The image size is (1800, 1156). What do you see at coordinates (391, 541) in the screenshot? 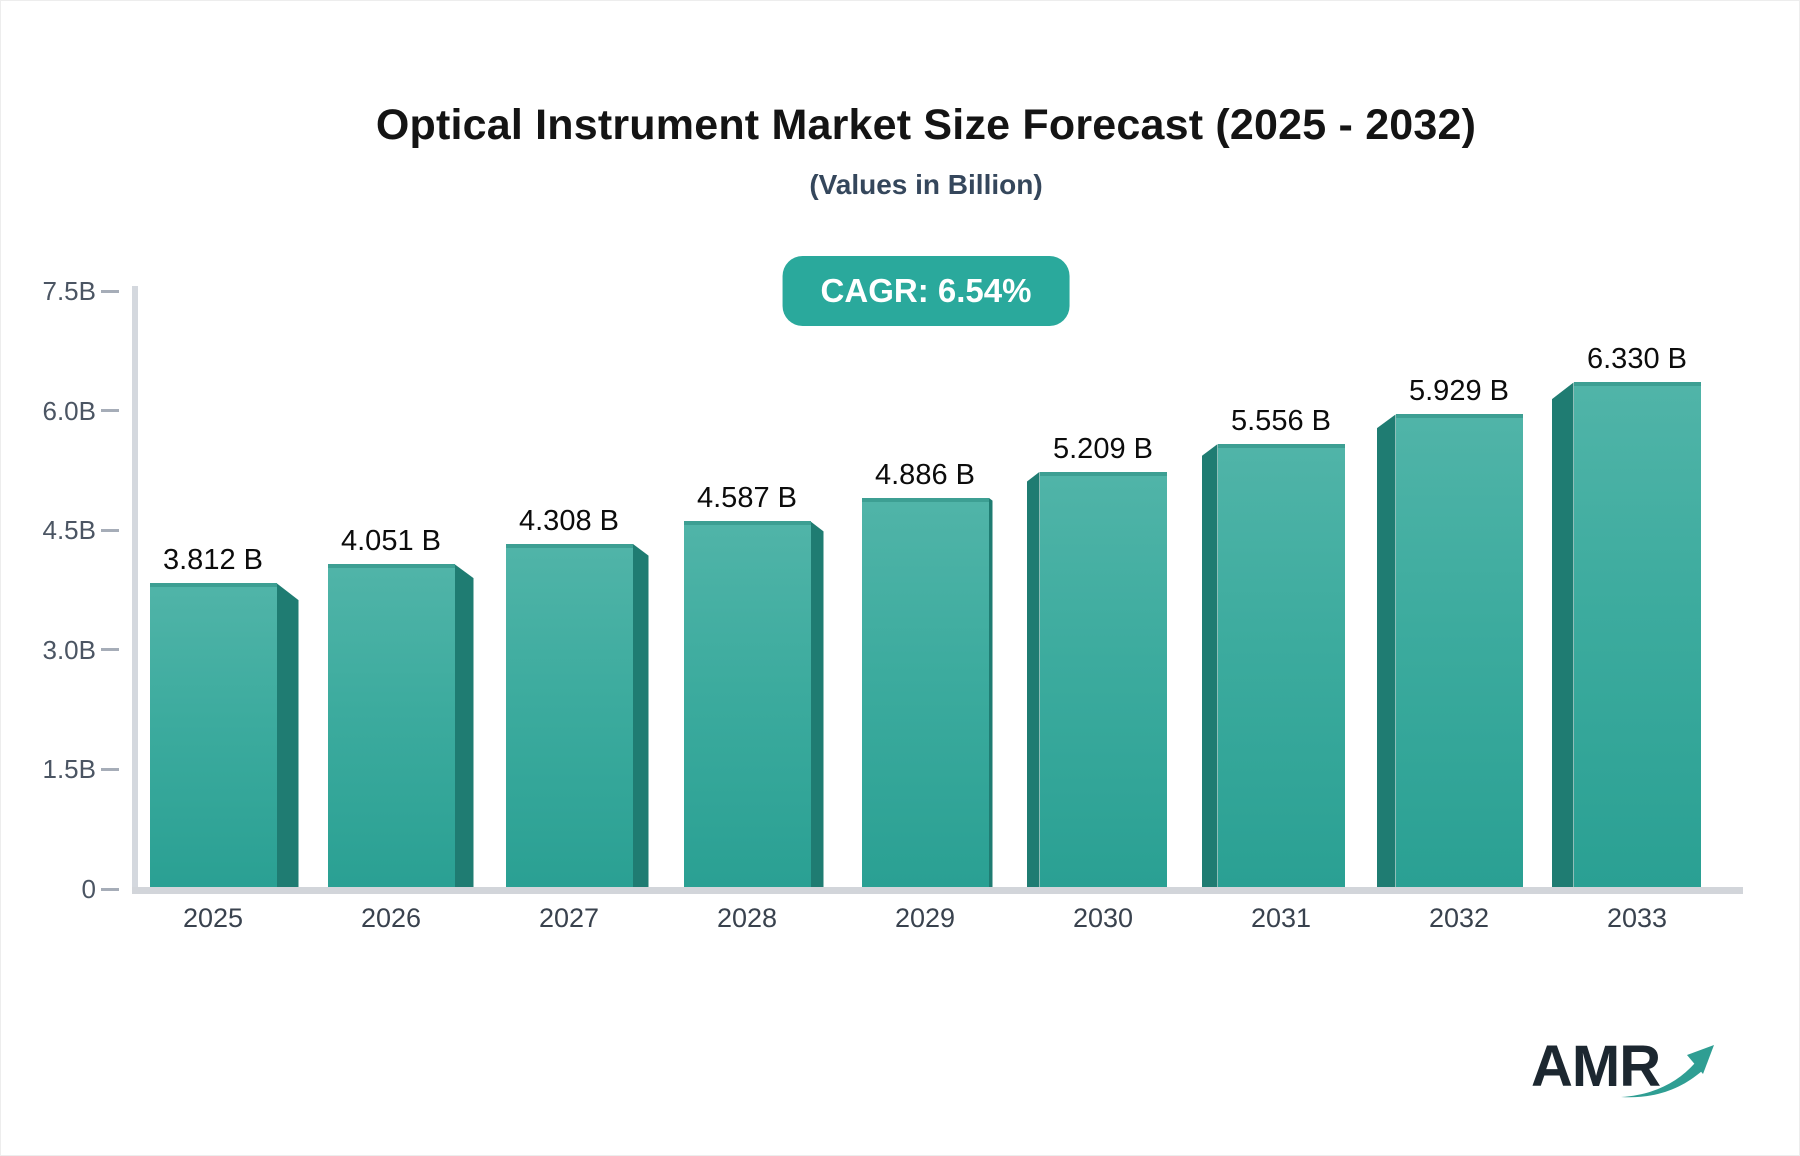
I see `bar-value-label-2026: 4.051 B` at bounding box center [391, 541].